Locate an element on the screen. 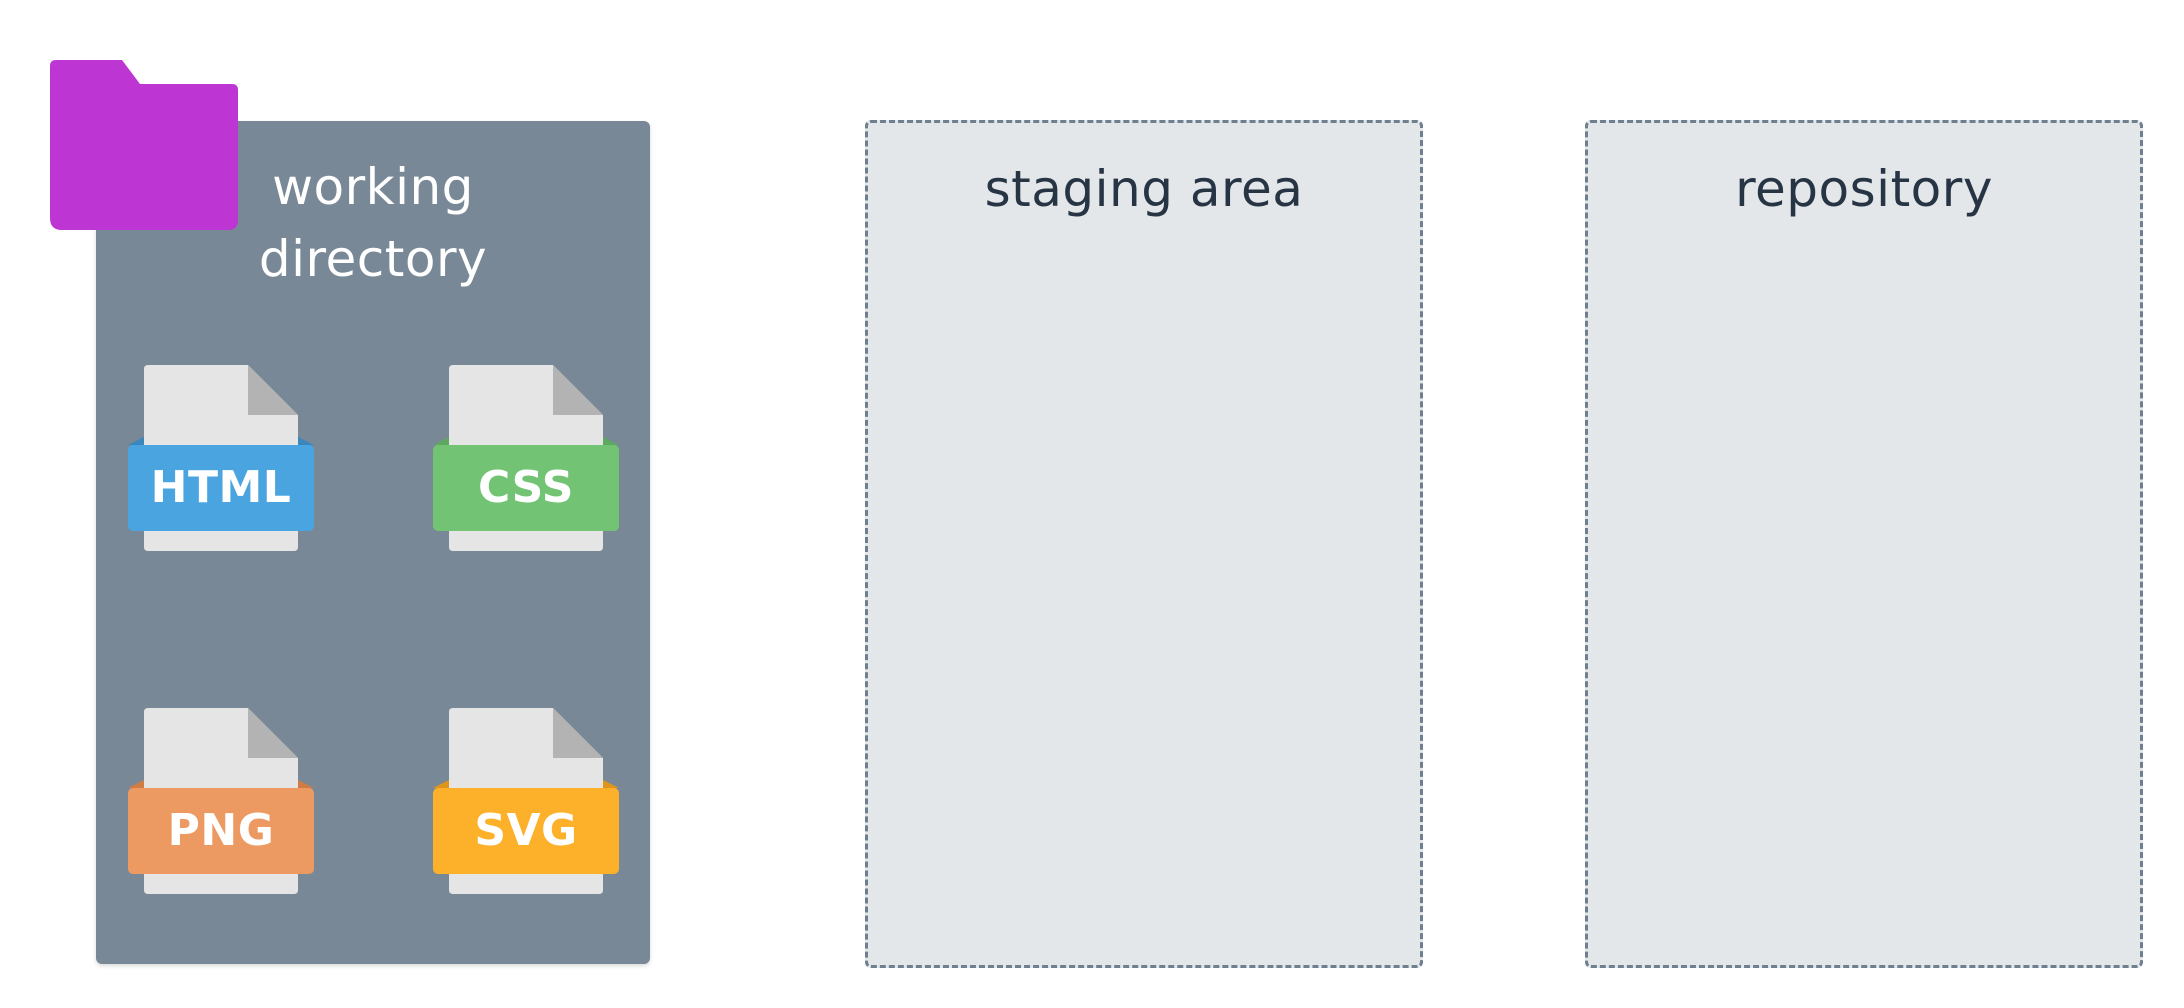 This screenshot has height=1008, width=2184. png-file-label: PNG is located at coordinates (221, 830).